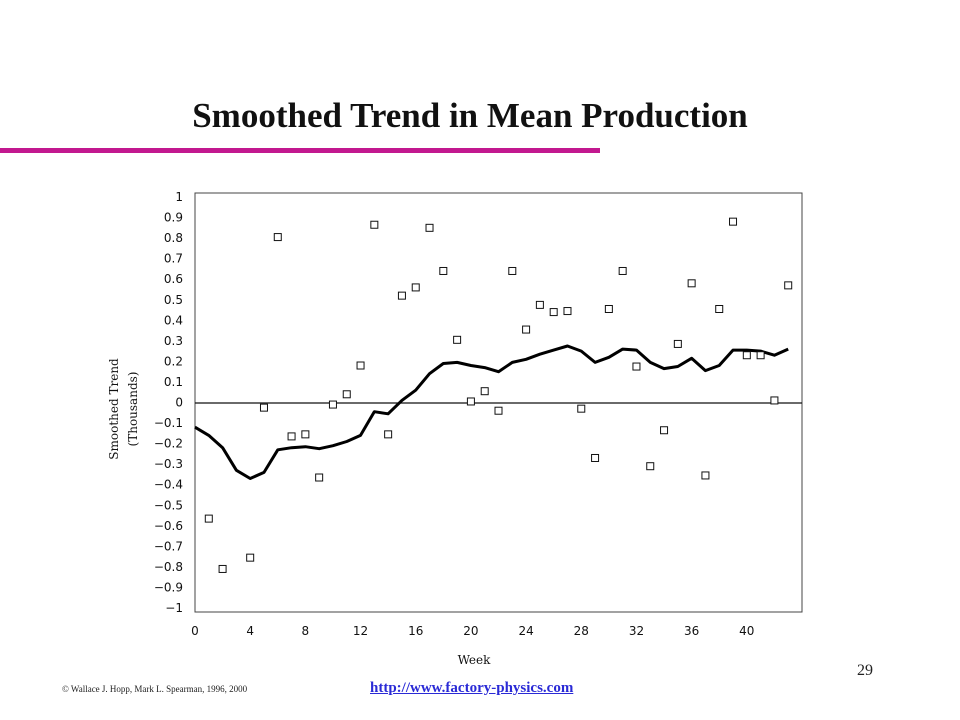 The width and height of the screenshot is (960, 720). What do you see at coordinates (179, 197) in the screenshot?
I see `y-tick-label: 1` at bounding box center [179, 197].